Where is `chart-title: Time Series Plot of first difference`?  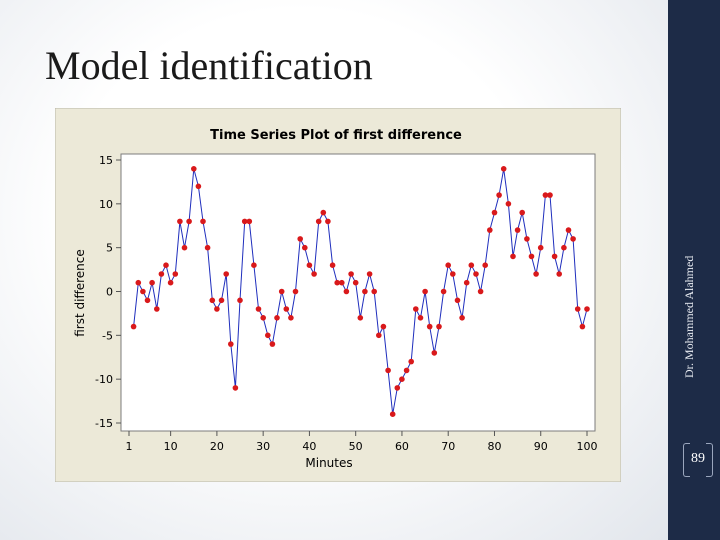
chart-title: Time Series Plot of first difference is located at coordinates (336, 135).